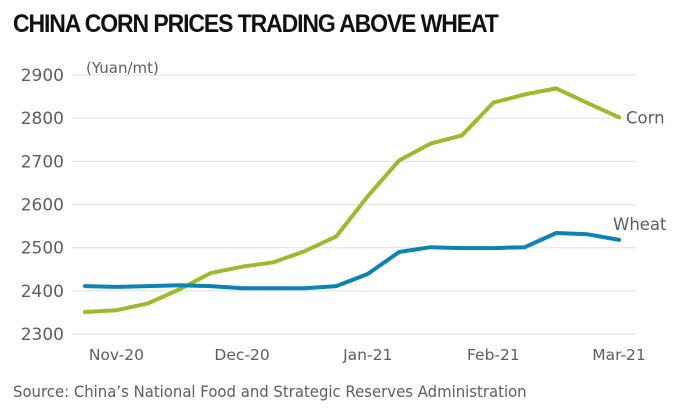 The height and width of the screenshot is (409, 680). I want to click on x-tick-label: Feb-21, so click(493, 355).